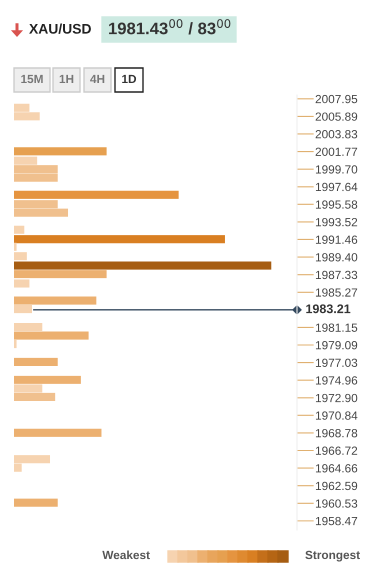  Describe the element at coordinates (337, 486) in the screenshot. I see `y-tick-label: 1962.59` at that location.